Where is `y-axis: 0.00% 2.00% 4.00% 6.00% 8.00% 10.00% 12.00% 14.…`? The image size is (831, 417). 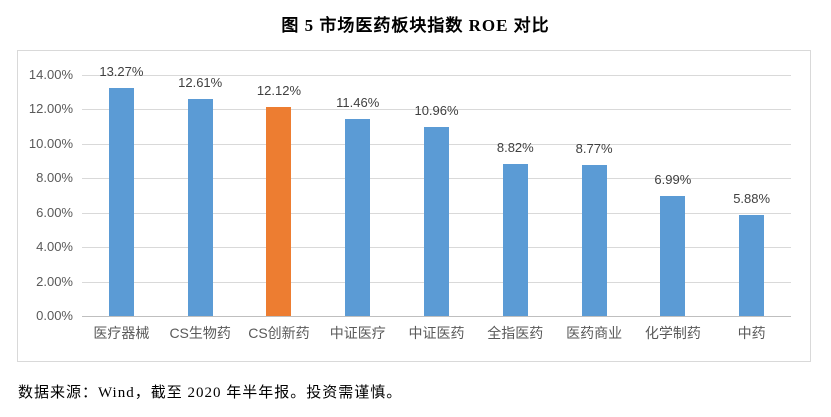
y-axis: 0.00% 2.00% 4.00% 6.00% 8.00% 10.00% 12.00% 14.… is located at coordinates (48, 206).